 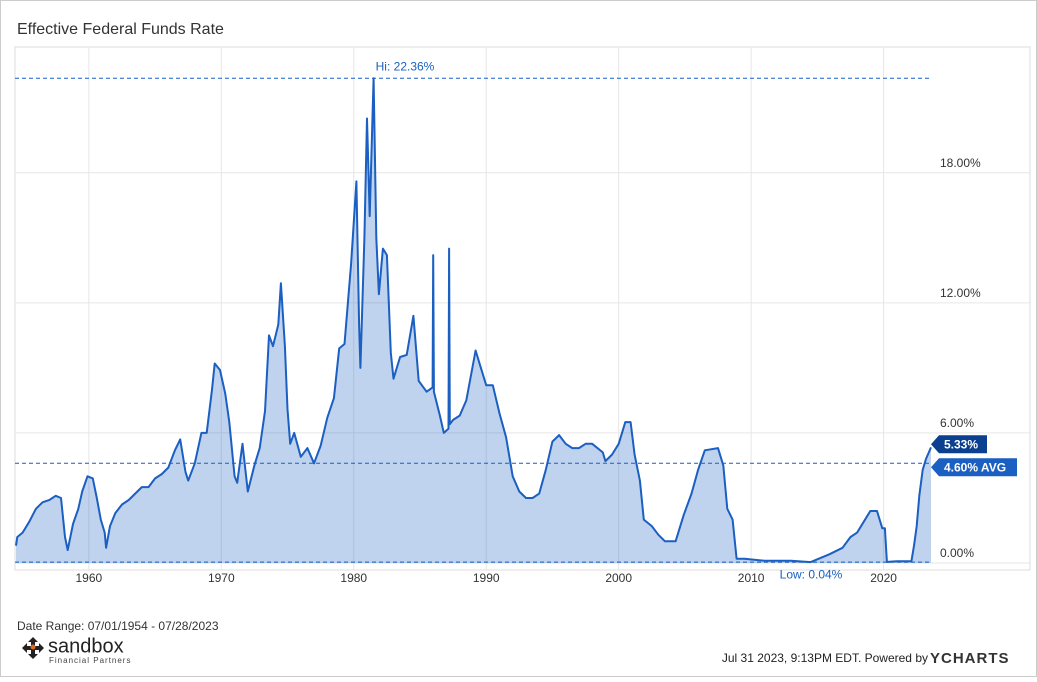 I want to click on x-tick-label: 2020, so click(x=883, y=578).